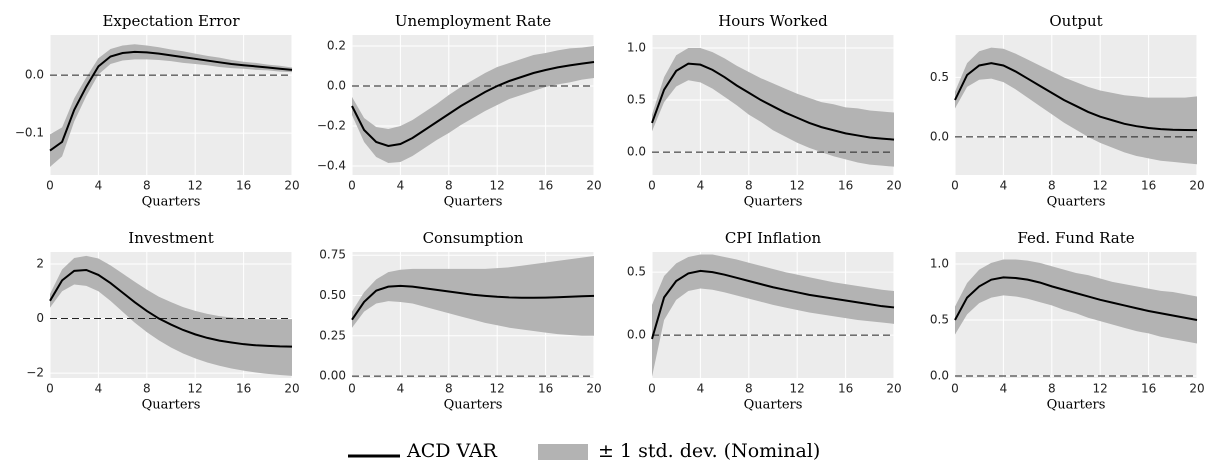 This screenshot has height=465, width=1205. Describe the element at coordinates (332, 335) in the screenshot. I see `y-tick-label: 0.25` at that location.